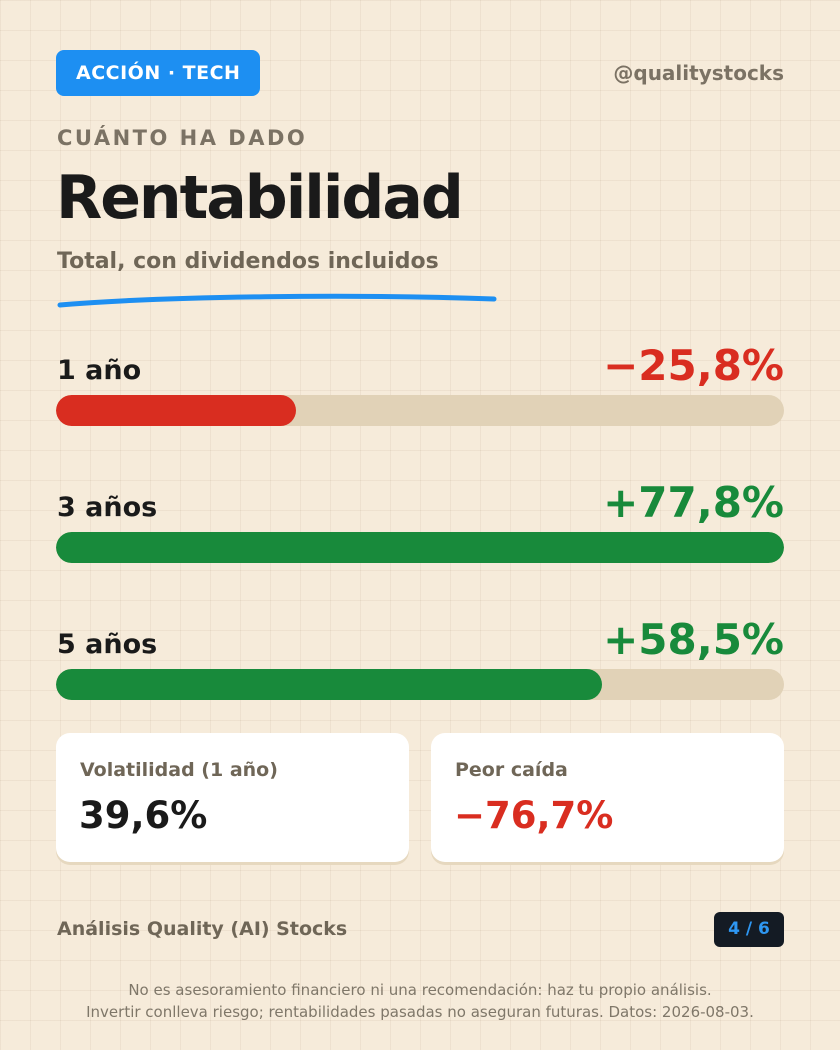 The height and width of the screenshot is (1050, 840). I want to click on drawdown-card: Peor caída −76,7%, so click(607, 797).